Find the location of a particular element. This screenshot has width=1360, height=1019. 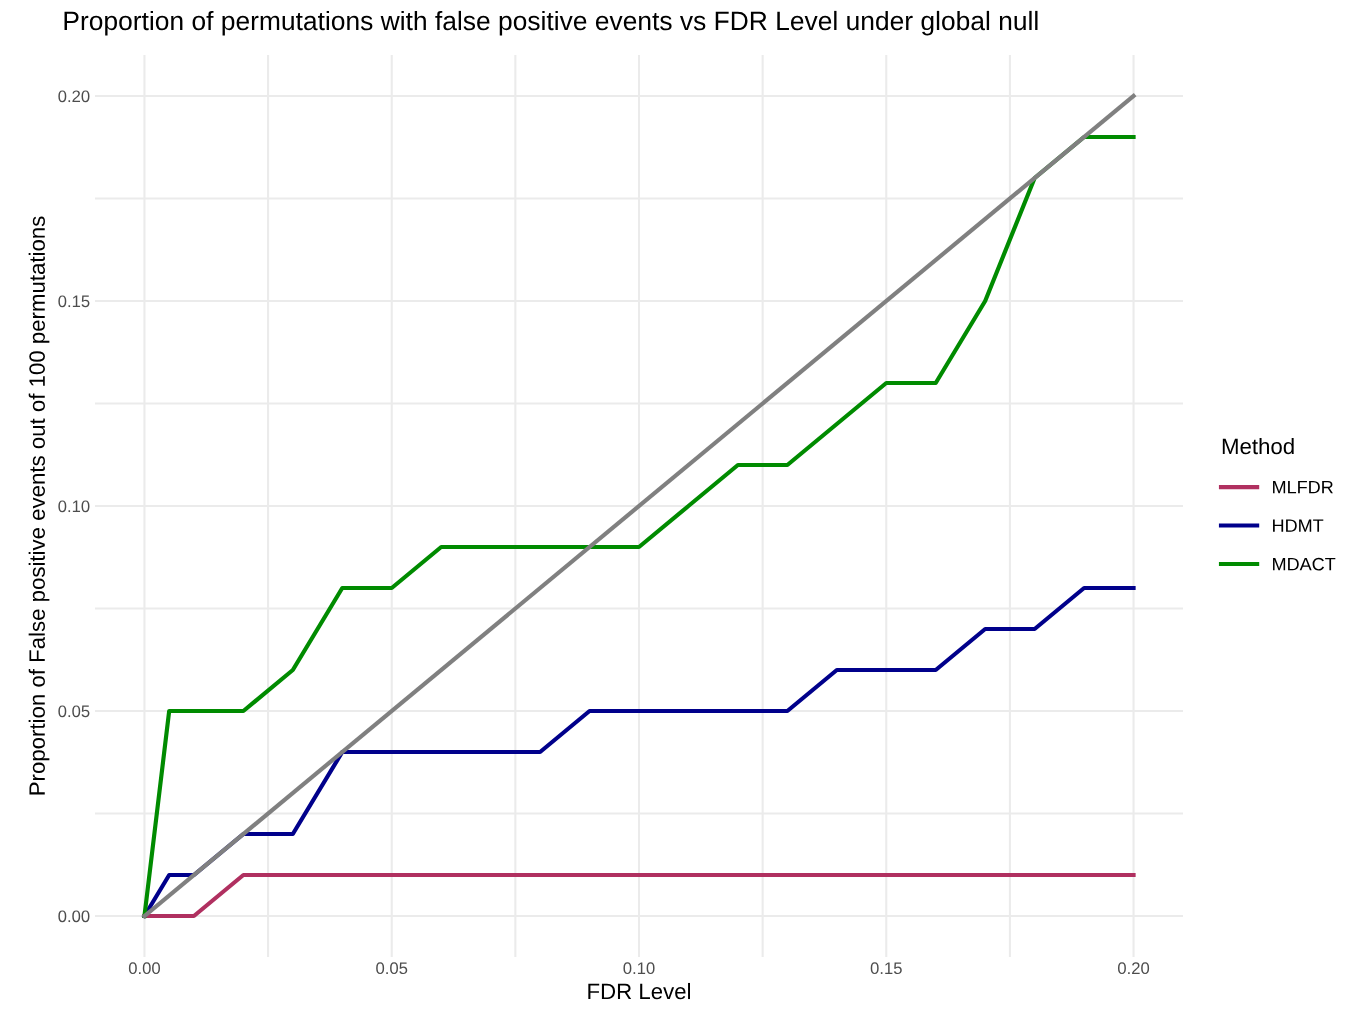

y-tick-label: 0.10 is located at coordinates (74, 506).